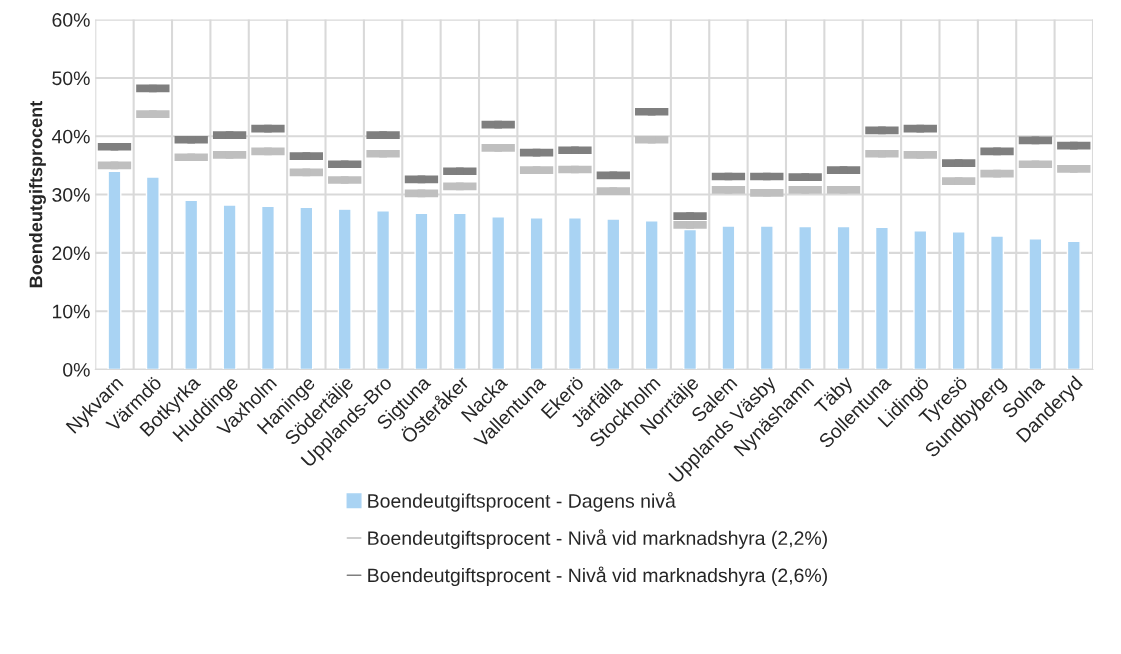 Image resolution: width=1121 pixels, height=654 pixels. What do you see at coordinates (597, 539) in the screenshot?
I see `legend-label: Boendeutgiftsprocent - Nivå vid marknadshyra (2,2%)` at bounding box center [597, 539].